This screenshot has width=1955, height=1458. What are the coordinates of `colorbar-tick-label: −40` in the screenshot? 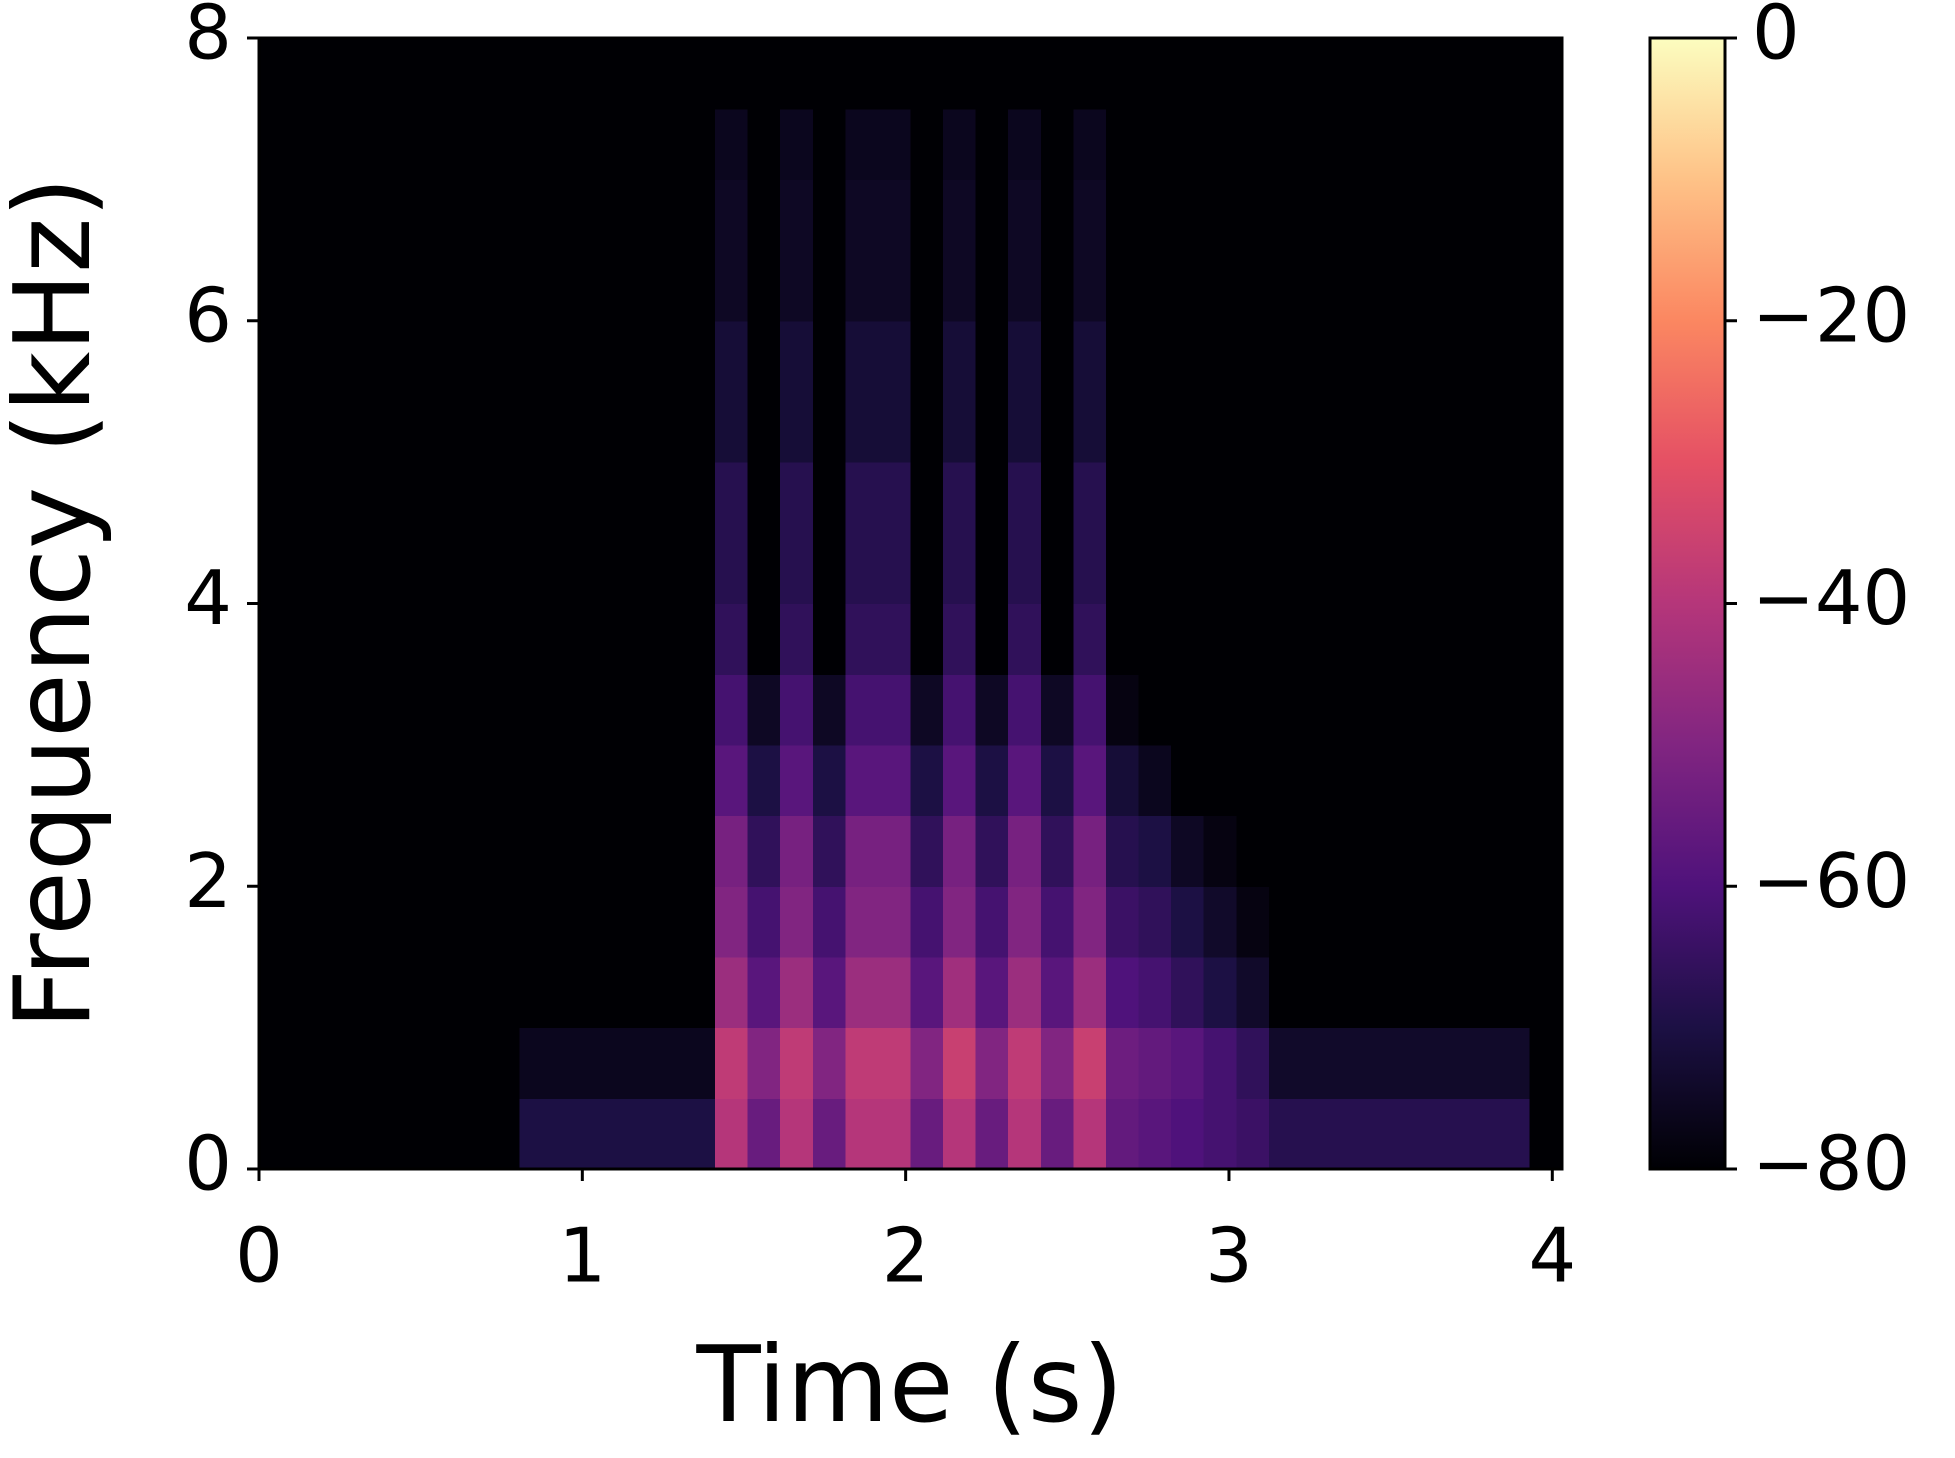 It's located at (1831, 598).